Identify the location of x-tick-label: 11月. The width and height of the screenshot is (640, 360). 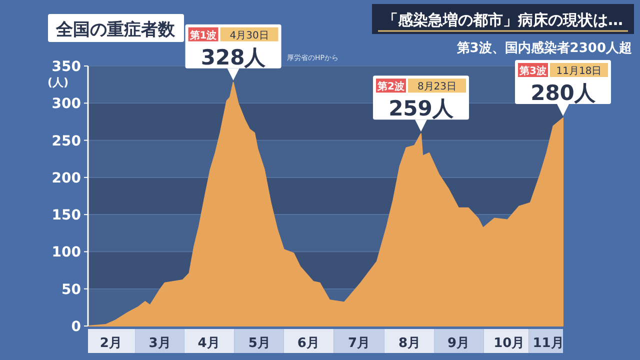
(548, 343).